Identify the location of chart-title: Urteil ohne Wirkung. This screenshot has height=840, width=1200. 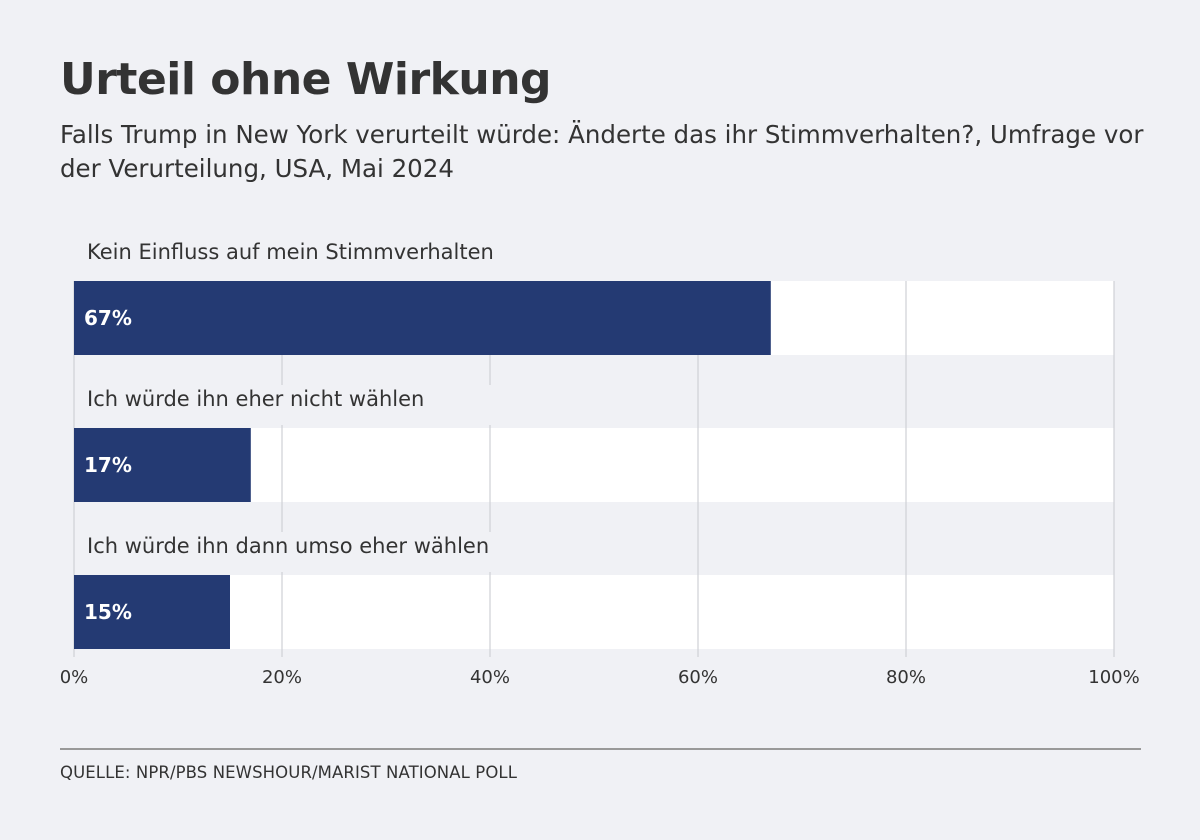
(306, 79).